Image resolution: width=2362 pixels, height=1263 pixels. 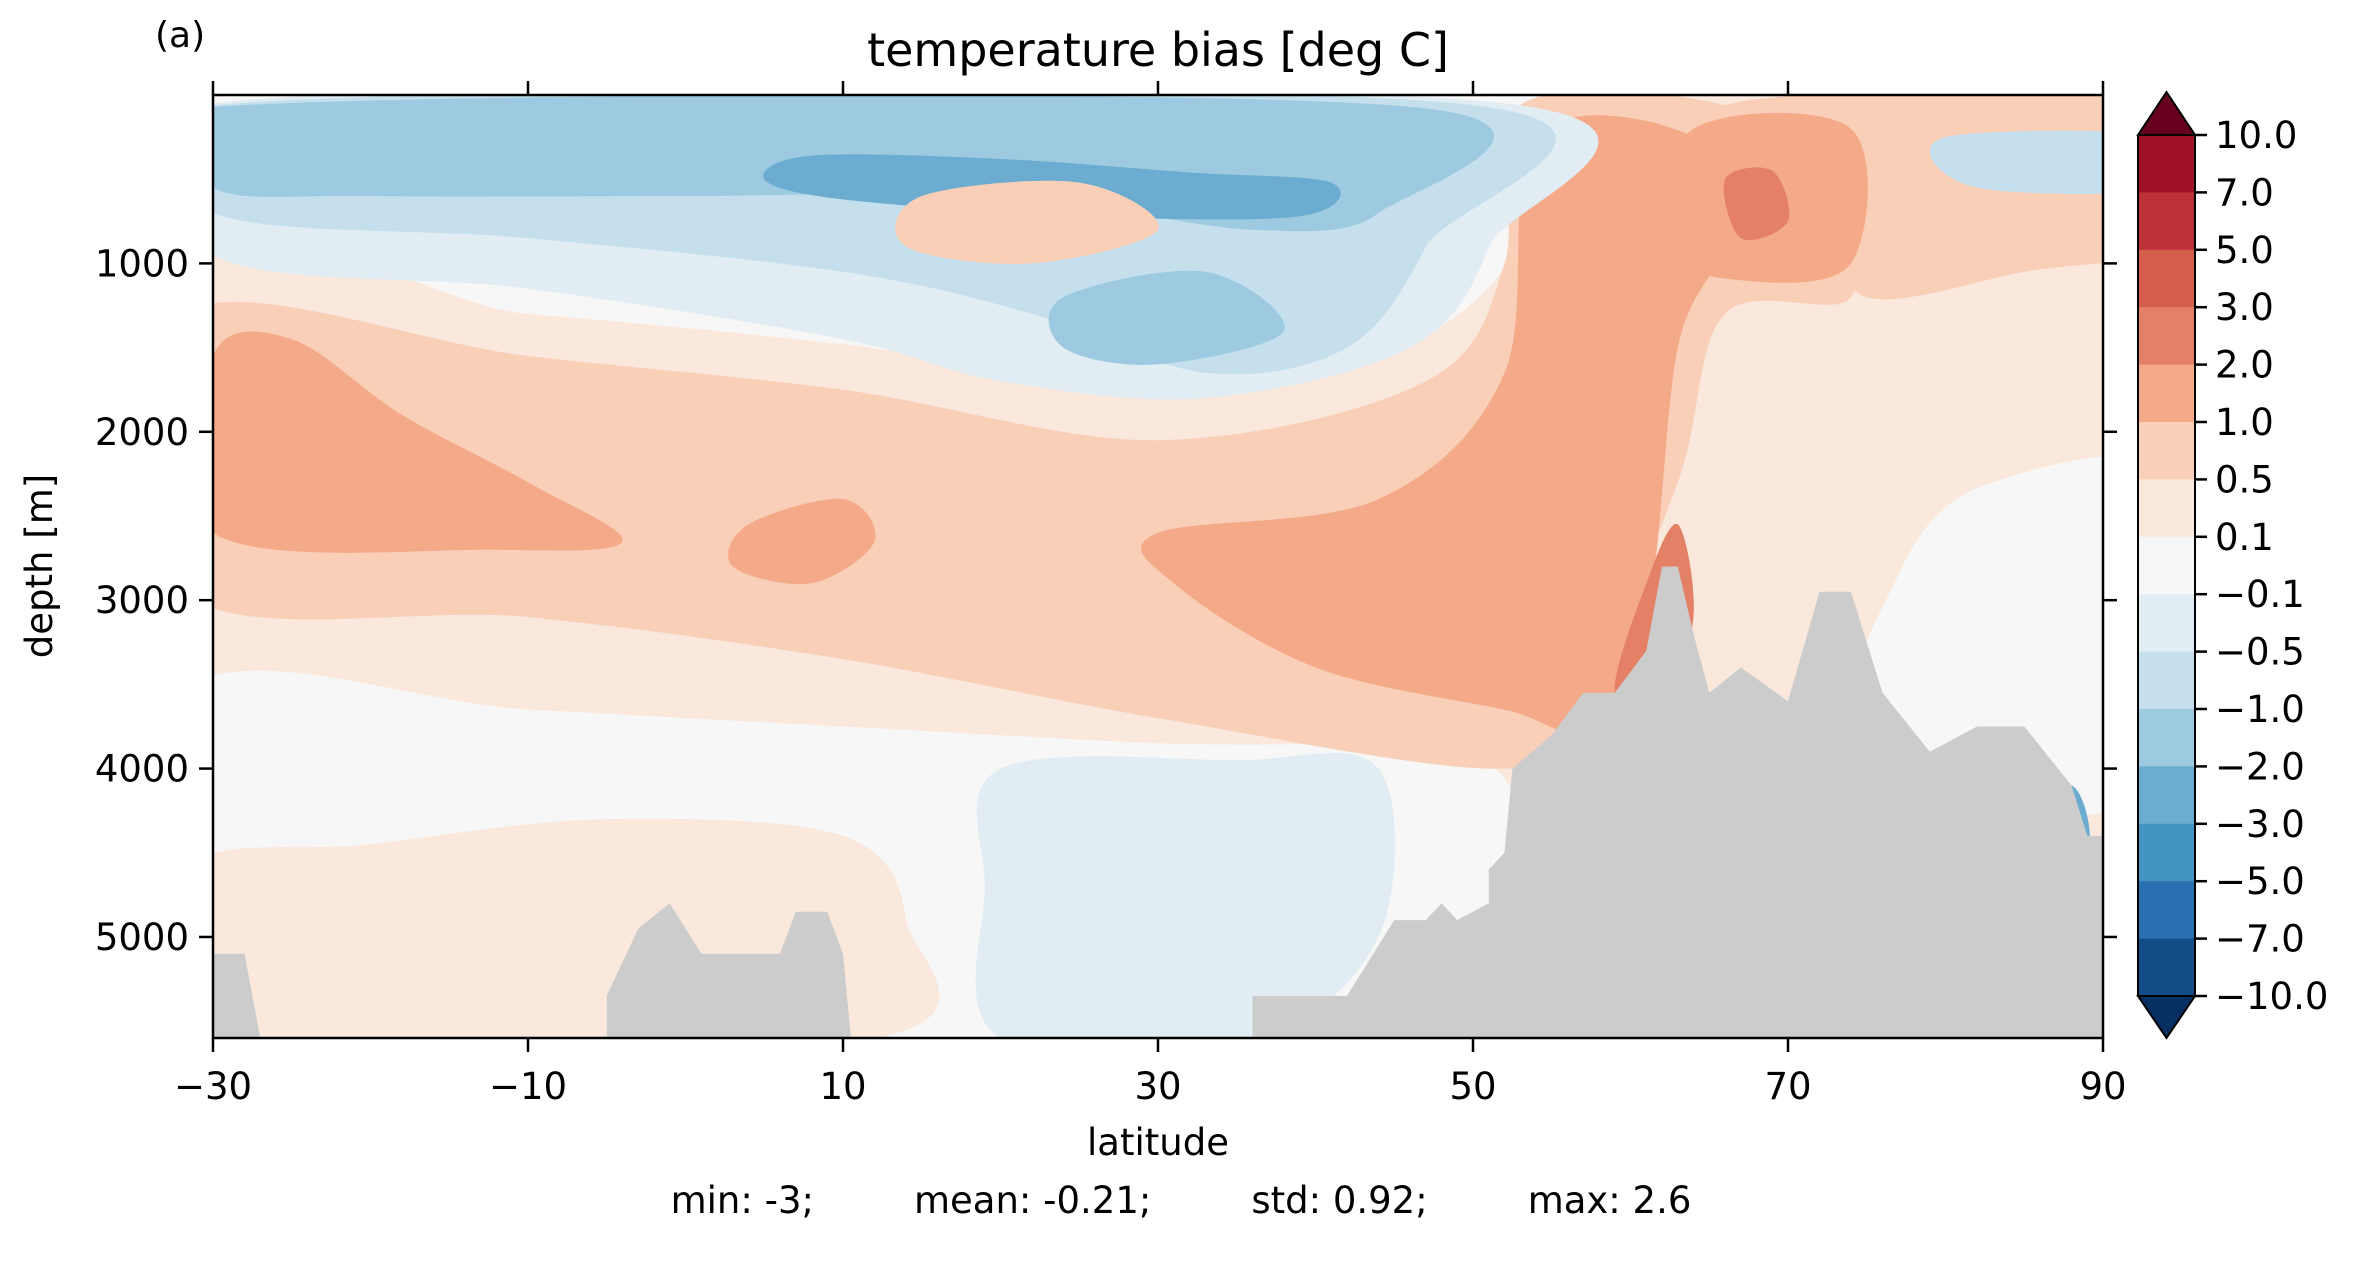 What do you see at coordinates (1158, 1142) in the screenshot?
I see `x-axis-label: latitude` at bounding box center [1158, 1142].